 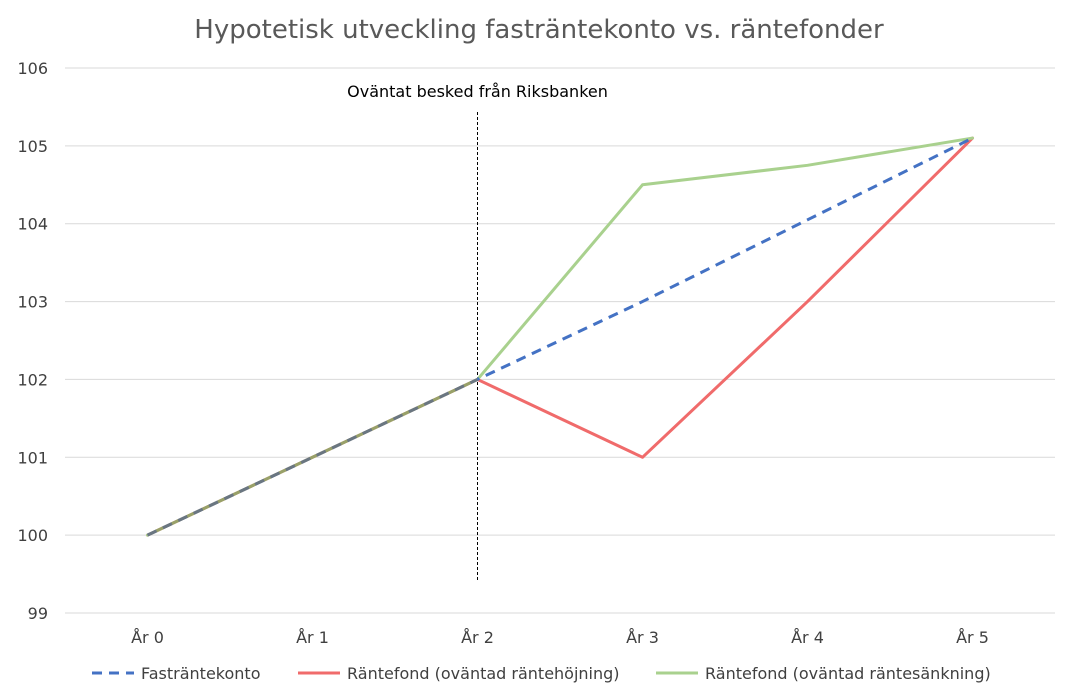 What do you see at coordinates (642, 637) in the screenshot?
I see `x-tick-label: År 3` at bounding box center [642, 637].